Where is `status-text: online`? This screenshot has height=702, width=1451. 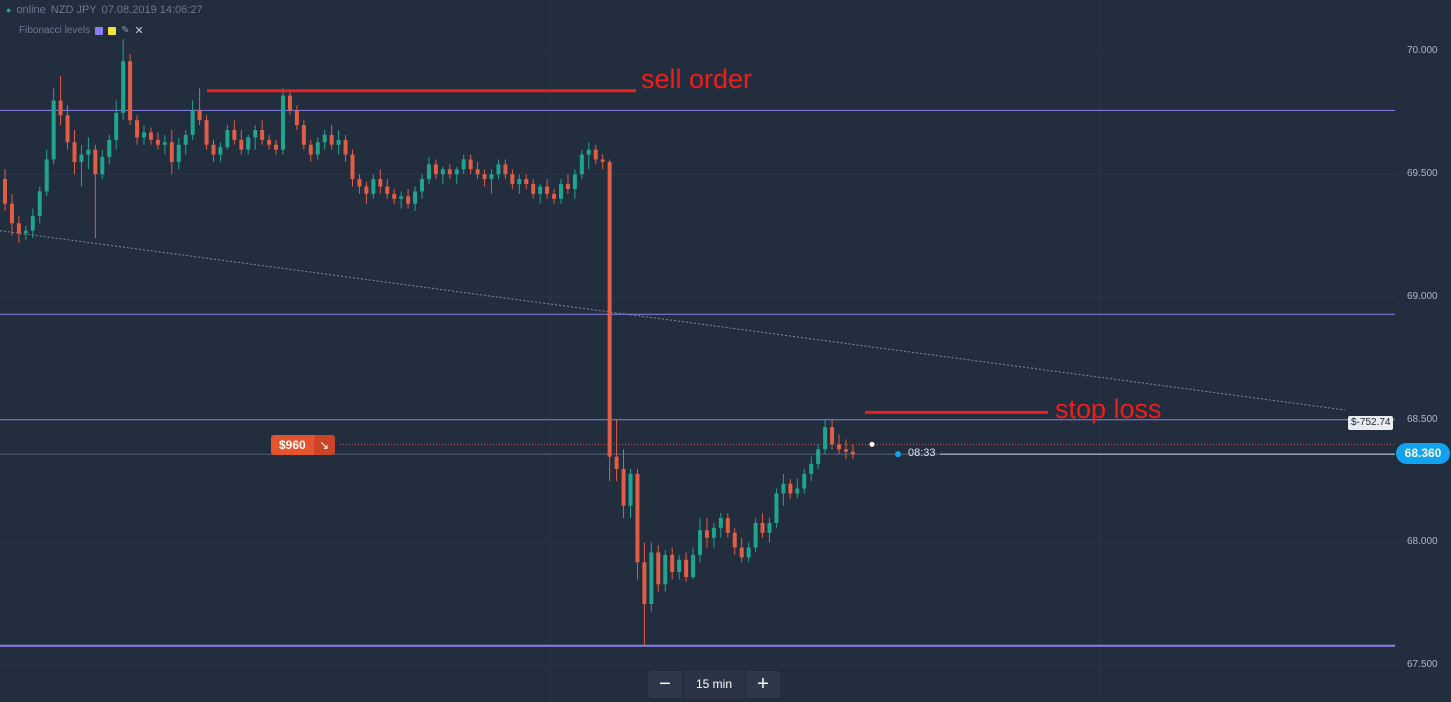
status-text: online is located at coordinates (31, 10).